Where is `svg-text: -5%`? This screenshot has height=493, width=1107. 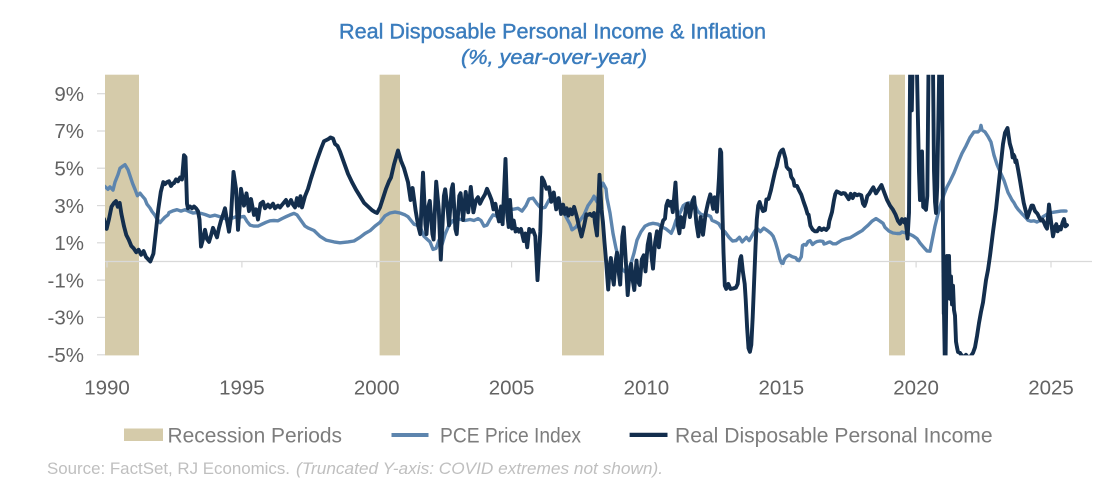
svg-text: -5% is located at coordinates (66, 355).